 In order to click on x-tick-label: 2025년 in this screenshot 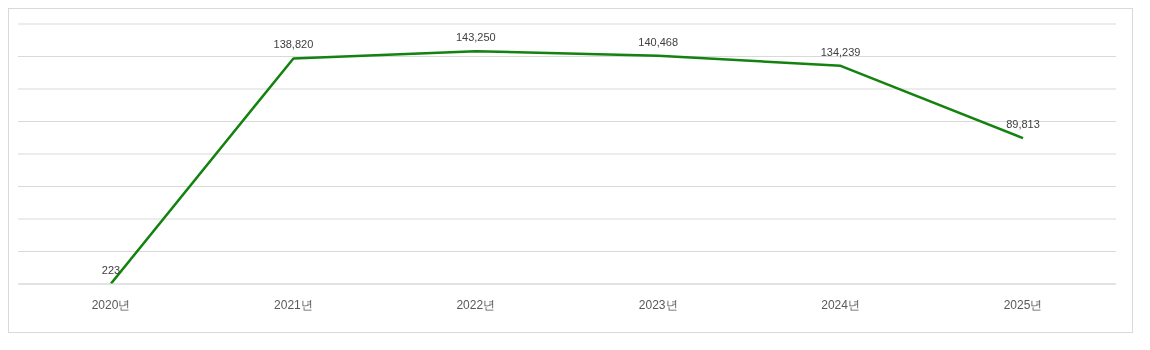, I will do `click(1023, 304)`.